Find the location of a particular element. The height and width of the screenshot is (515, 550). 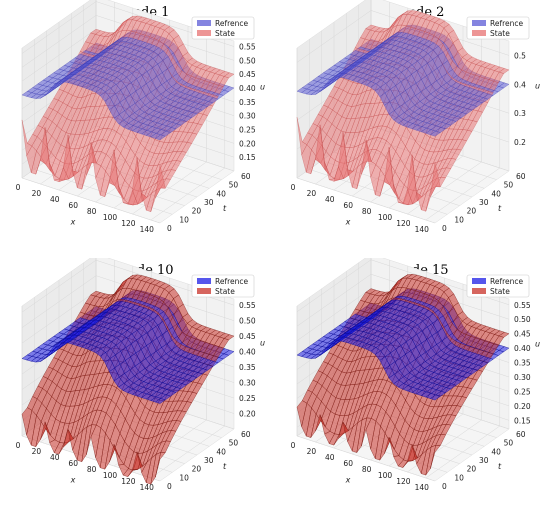

z-tick-label: 0.4 is located at coordinates (520, 84).